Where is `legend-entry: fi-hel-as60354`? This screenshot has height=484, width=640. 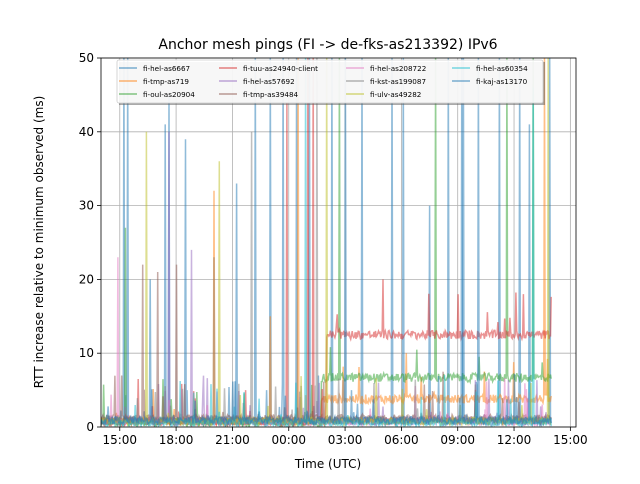
legend-entry: fi-hel-as60354 is located at coordinates (490, 68).